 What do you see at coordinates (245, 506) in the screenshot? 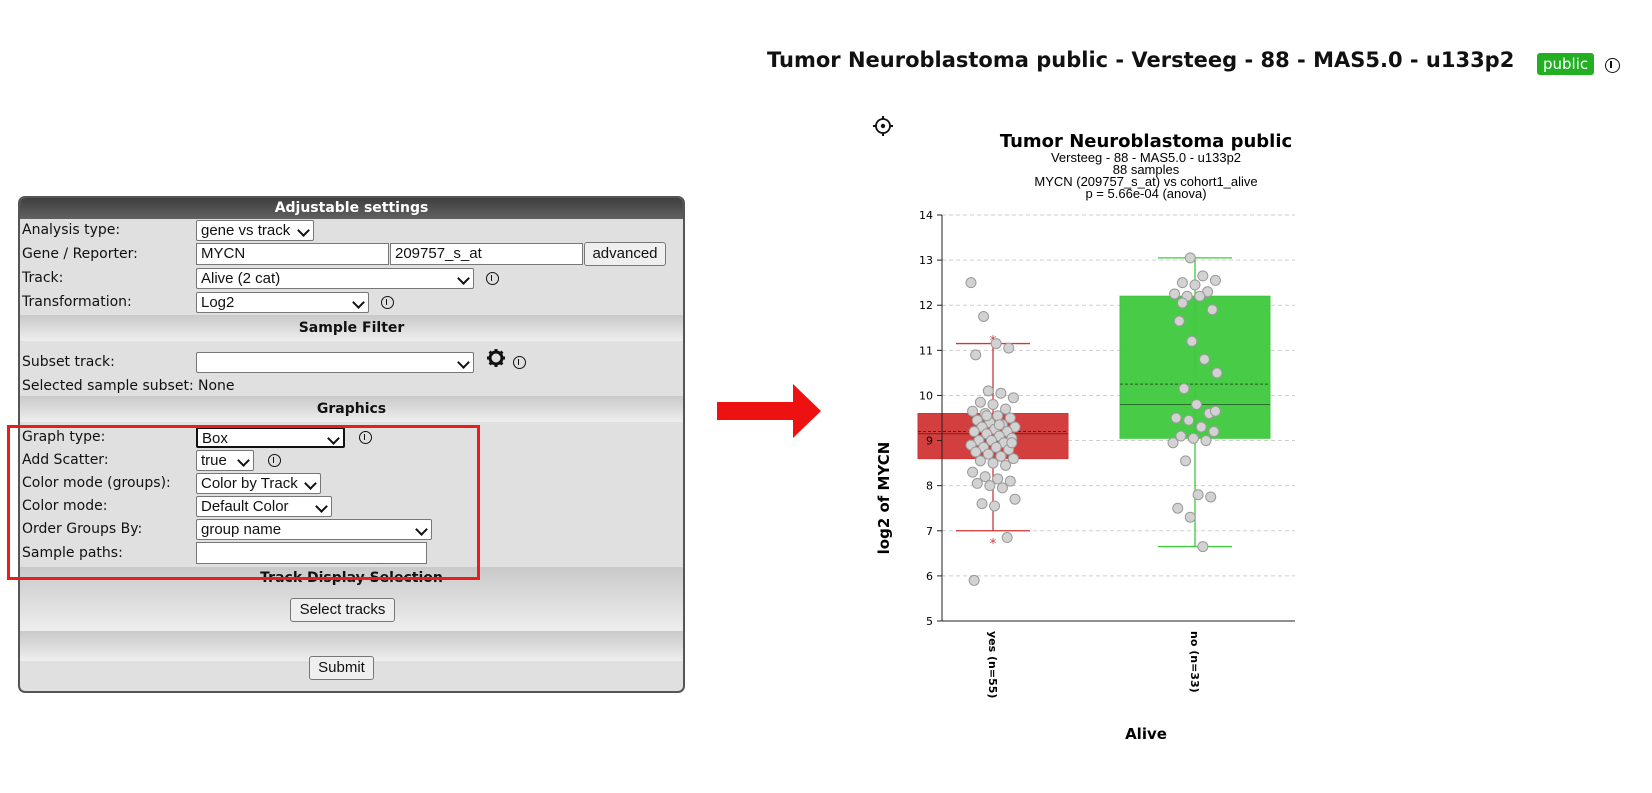
I see `color-mode-value: Default Color` at bounding box center [245, 506].